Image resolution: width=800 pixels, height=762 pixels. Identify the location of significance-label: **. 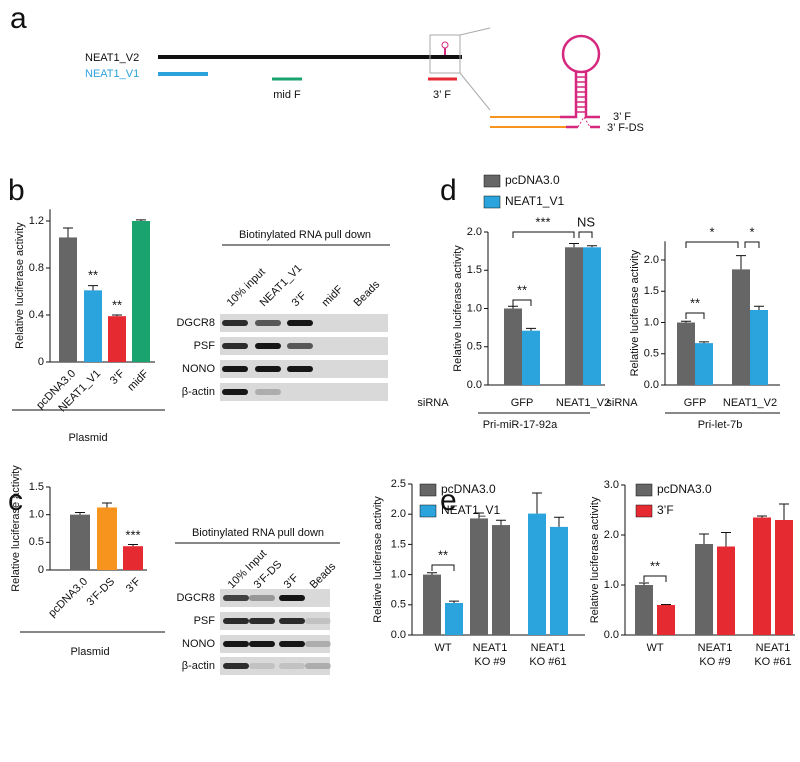
(117, 304).